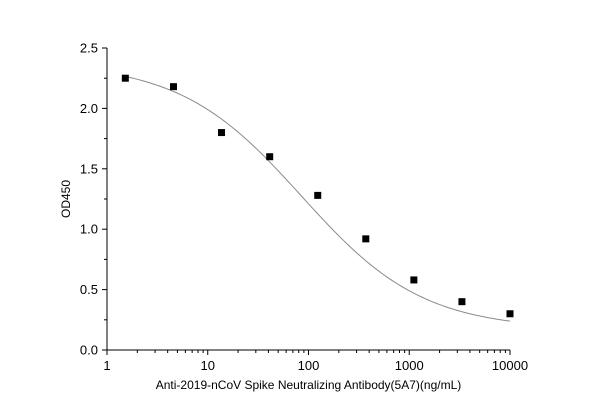 This screenshot has height=419, width=600. What do you see at coordinates (89, 350) in the screenshot?
I see `y-tick-label: 0.0` at bounding box center [89, 350].